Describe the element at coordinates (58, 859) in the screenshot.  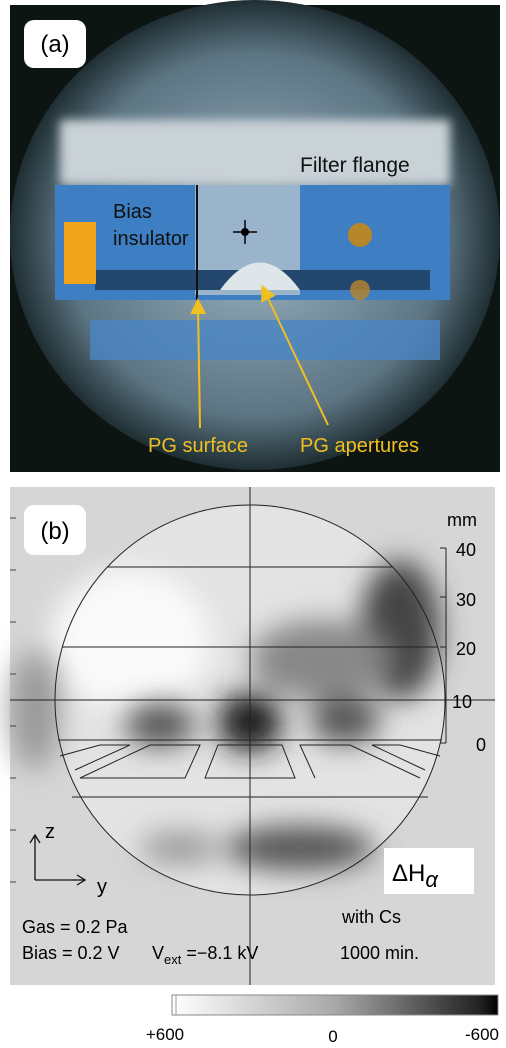
I see `axis-arrows` at that location.